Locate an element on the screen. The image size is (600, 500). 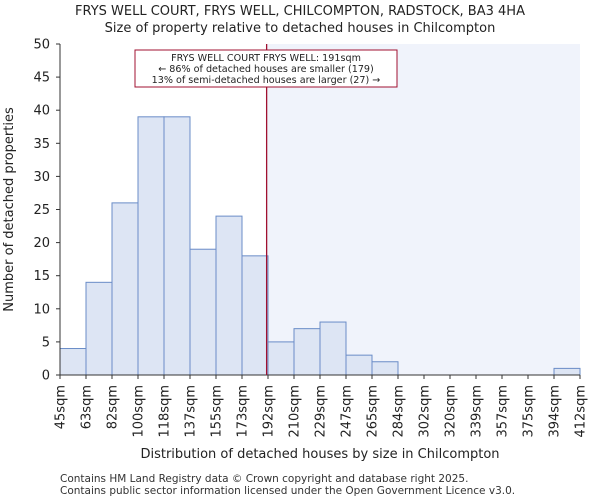
y-axis-title: Number of detached properties is located at coordinates (9, 209).